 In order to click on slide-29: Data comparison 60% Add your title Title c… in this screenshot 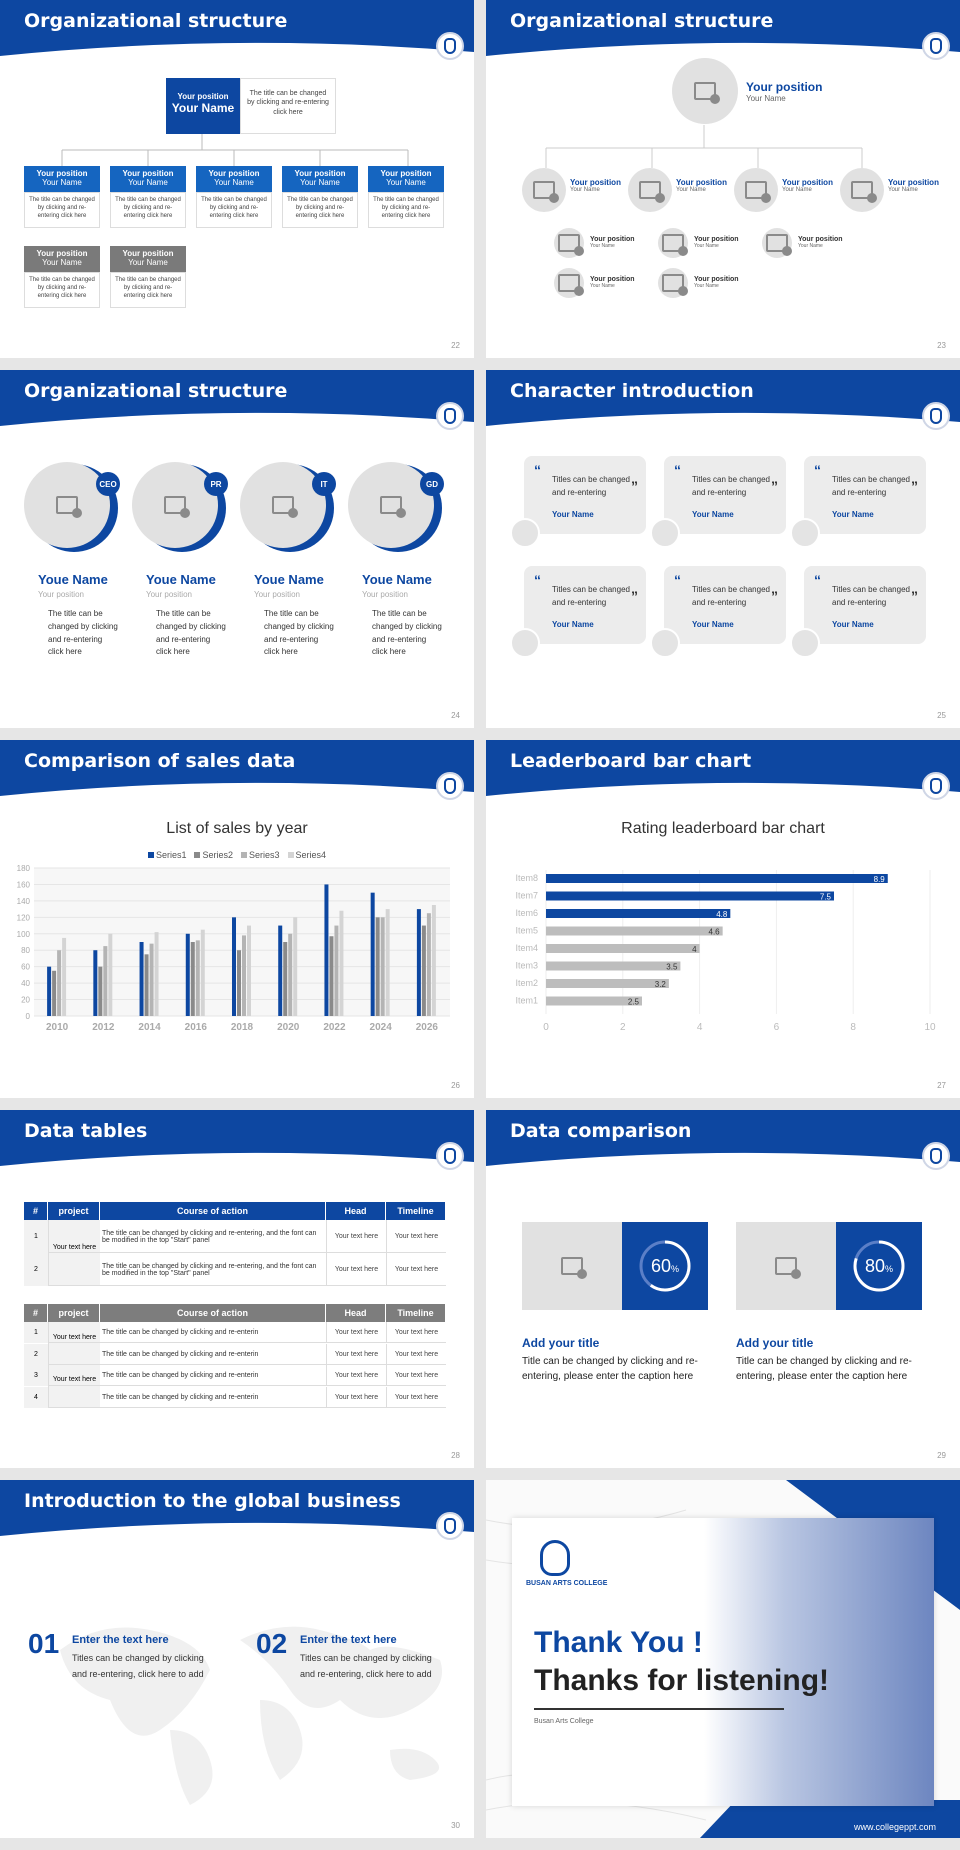, I will do `click(723, 1289)`.